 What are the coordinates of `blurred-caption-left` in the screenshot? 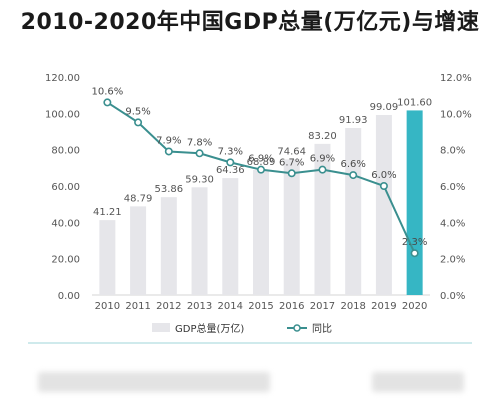 It's located at (154, 382).